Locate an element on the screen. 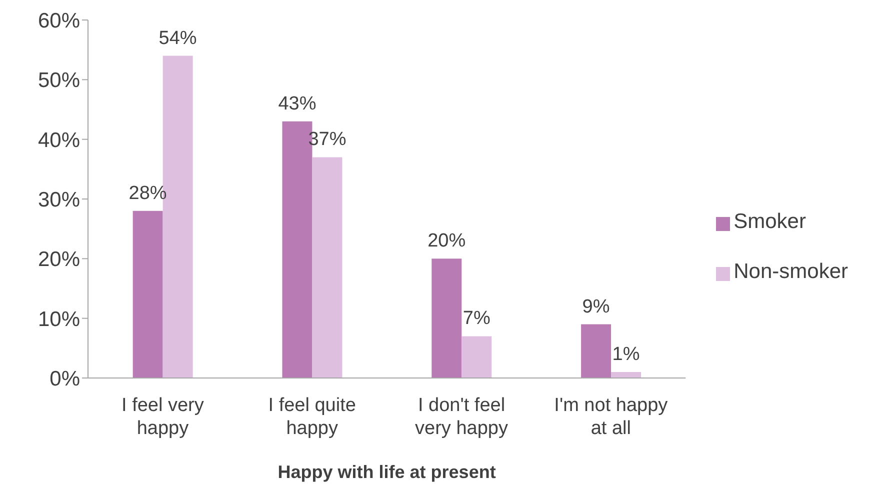  data-label: 43% is located at coordinates (297, 103).